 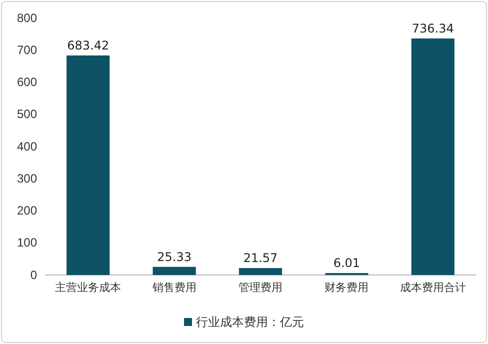 What do you see at coordinates (27, 82) in the screenshot?
I see `y-tick-label: 600` at bounding box center [27, 82].